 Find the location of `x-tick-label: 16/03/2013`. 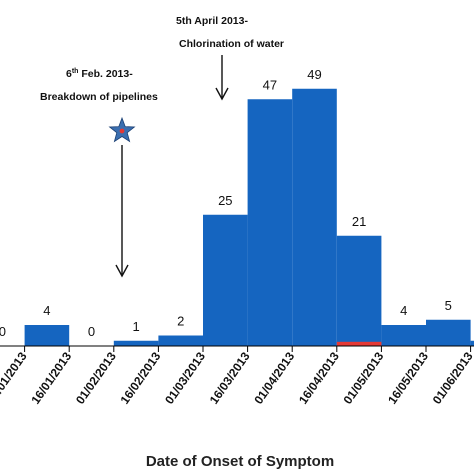

x-tick-label: 16/03/2013 is located at coordinates (230, 377).